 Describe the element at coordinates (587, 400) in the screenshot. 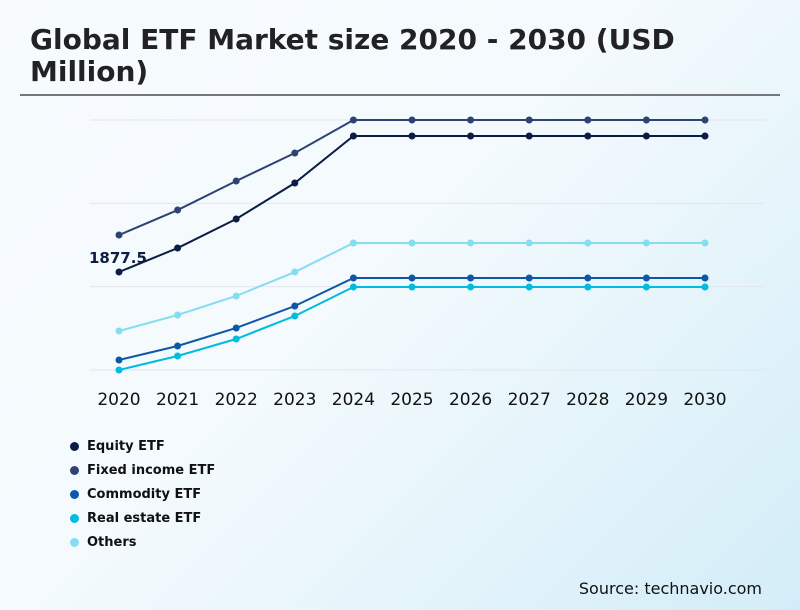

I see `x-tick-label: 2028` at that location.